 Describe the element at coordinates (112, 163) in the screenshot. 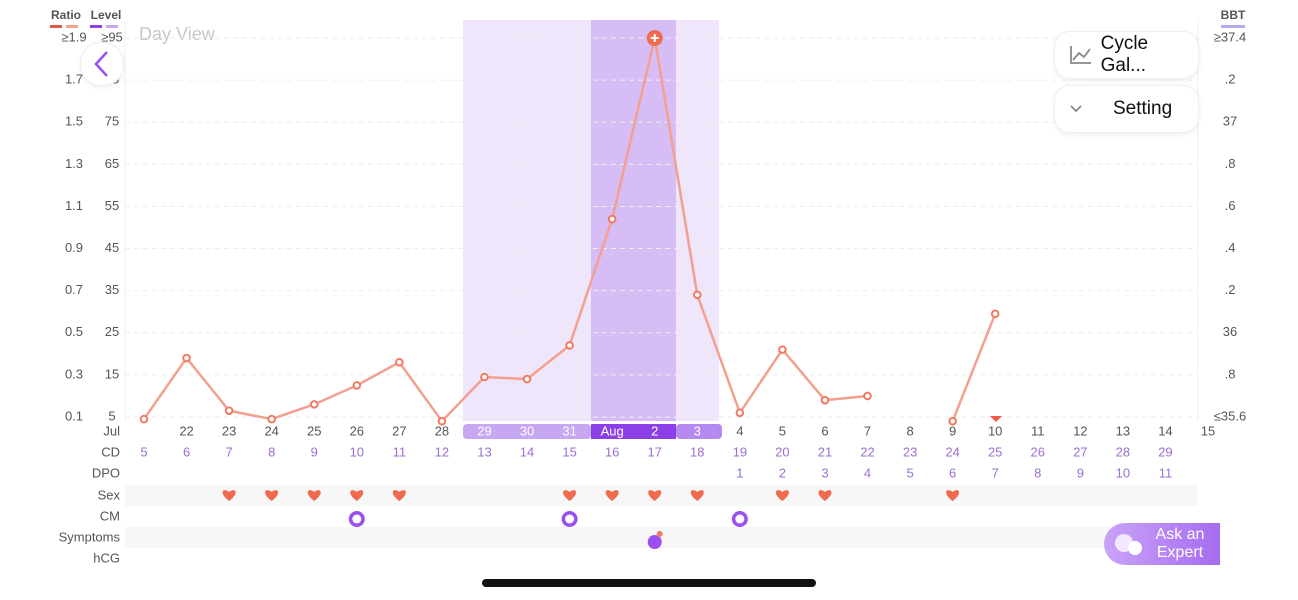

I see `y-tick-label: 65` at that location.